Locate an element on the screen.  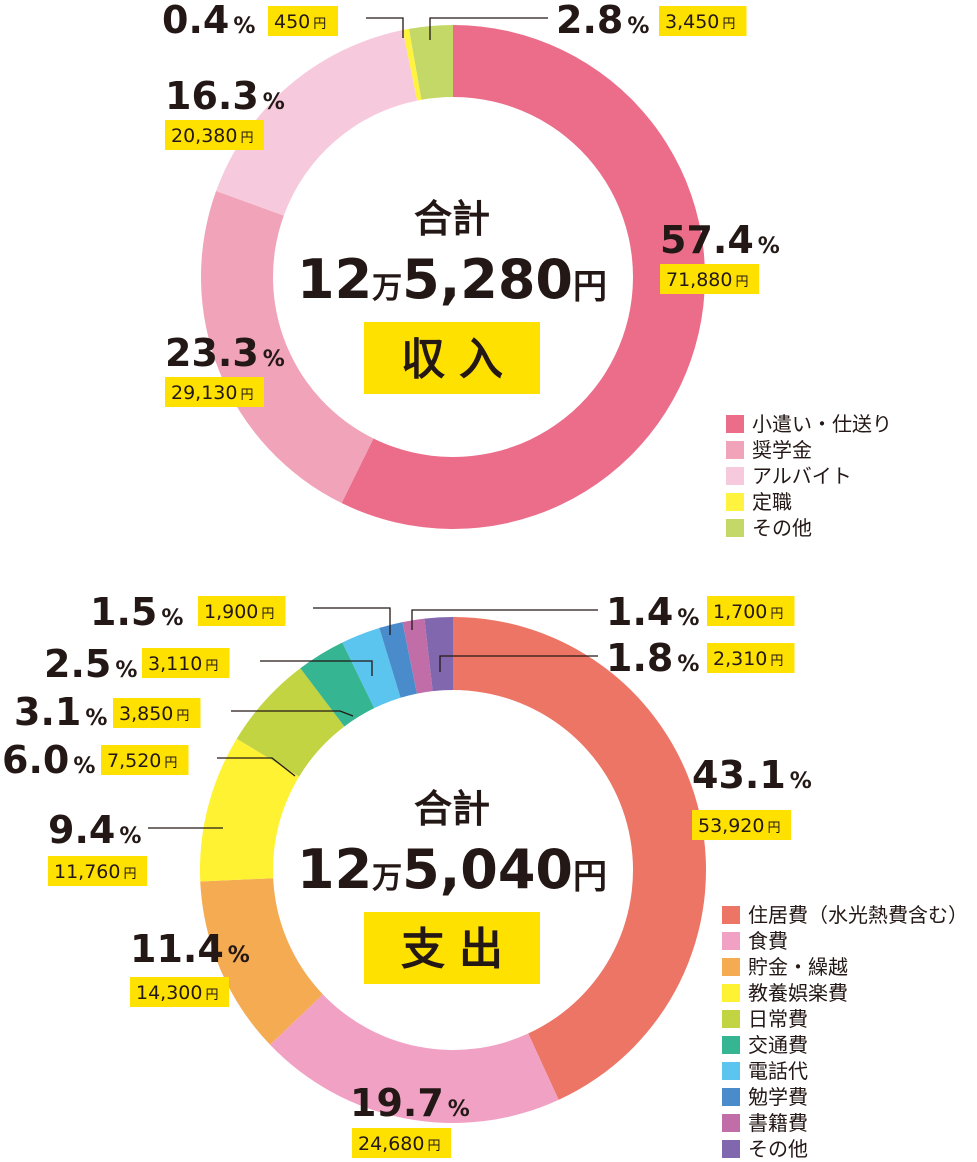
slice-percent-label-0-0: 57.4% is located at coordinates (720, 240).